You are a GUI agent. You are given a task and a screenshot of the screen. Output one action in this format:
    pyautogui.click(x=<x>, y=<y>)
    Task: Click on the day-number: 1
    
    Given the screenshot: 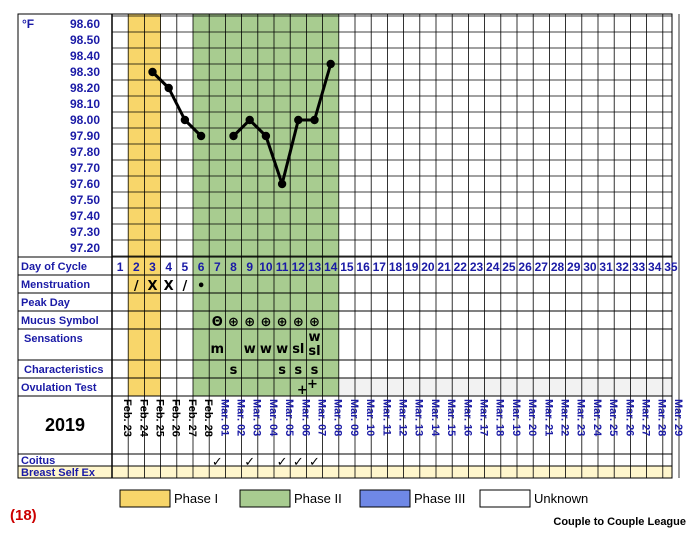 What is the action you would take?
    pyautogui.click(x=120, y=267)
    